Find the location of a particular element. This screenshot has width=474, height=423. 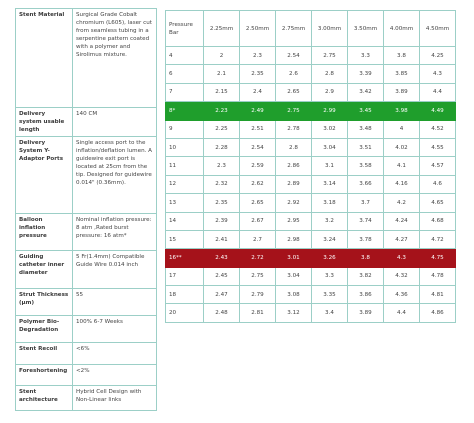

value-cell: 3.48 is located at coordinates (365, 129).